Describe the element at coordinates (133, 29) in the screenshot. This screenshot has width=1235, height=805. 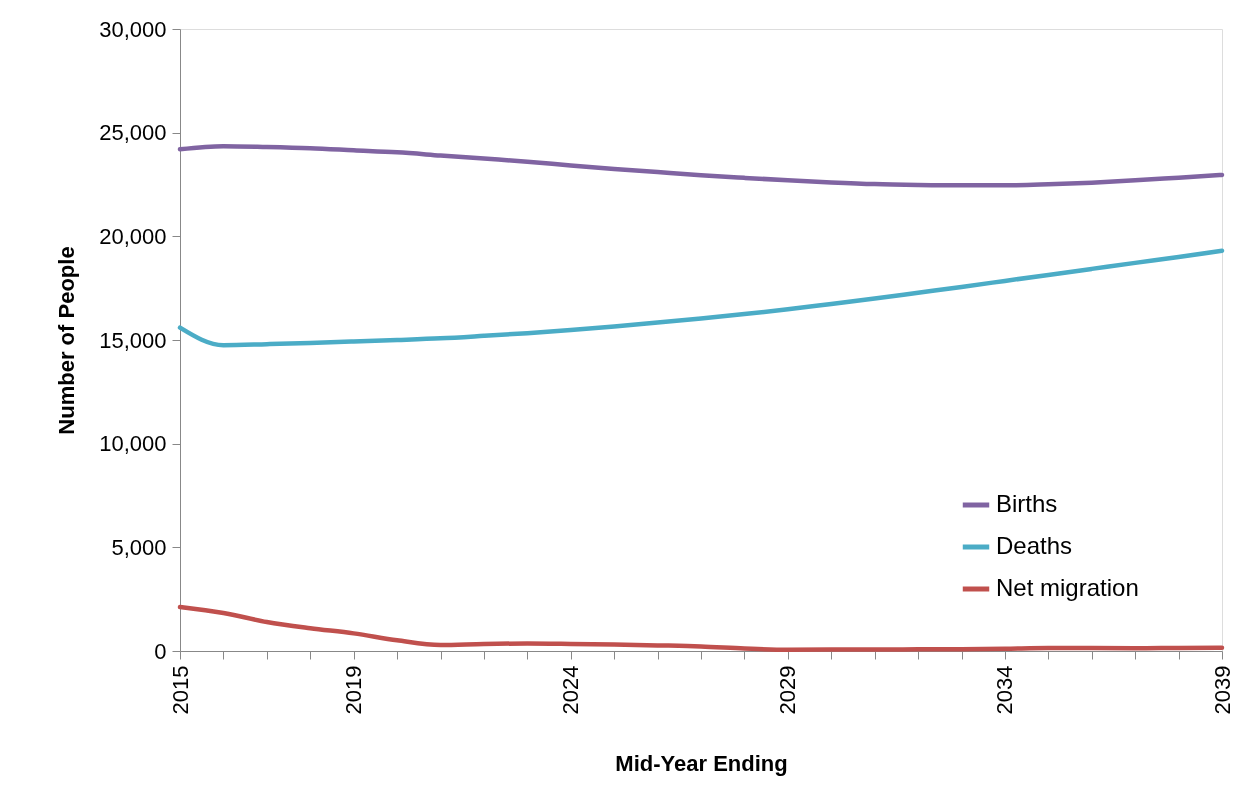
I see `y-tick-label: 30,000` at that location.